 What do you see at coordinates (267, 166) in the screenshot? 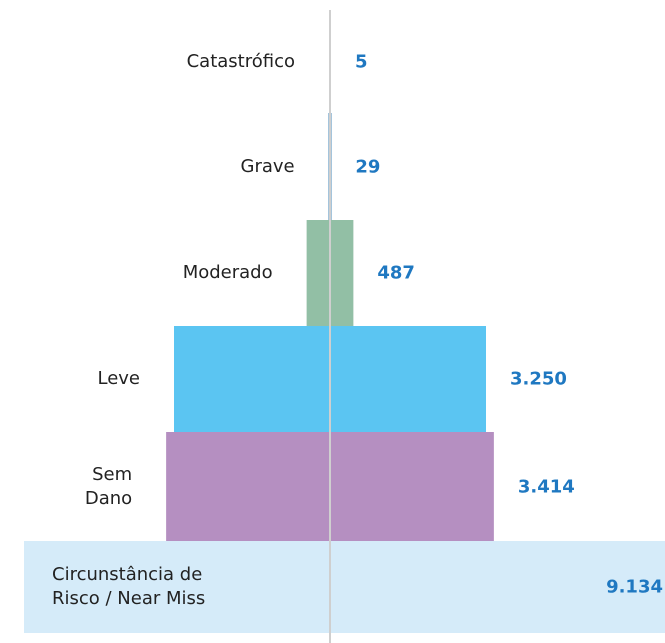
I see `category-label: Grave` at bounding box center [267, 166].